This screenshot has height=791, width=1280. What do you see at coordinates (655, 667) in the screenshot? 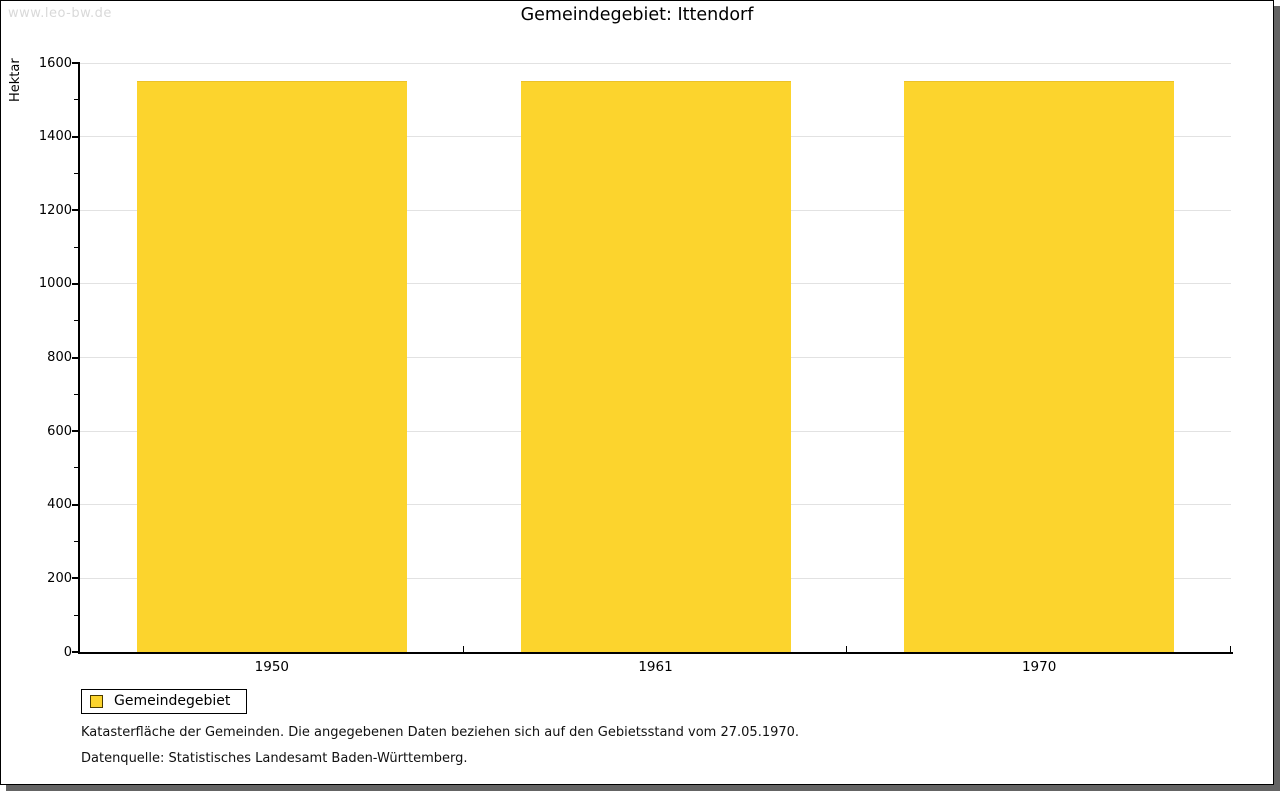
I see `x-tick-label: 1961` at bounding box center [655, 667].